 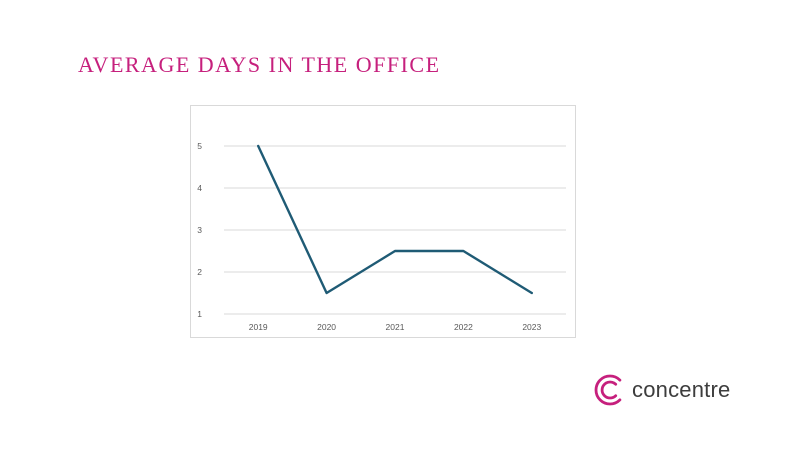 I want to click on y-tick-label: 4, so click(x=199, y=188).